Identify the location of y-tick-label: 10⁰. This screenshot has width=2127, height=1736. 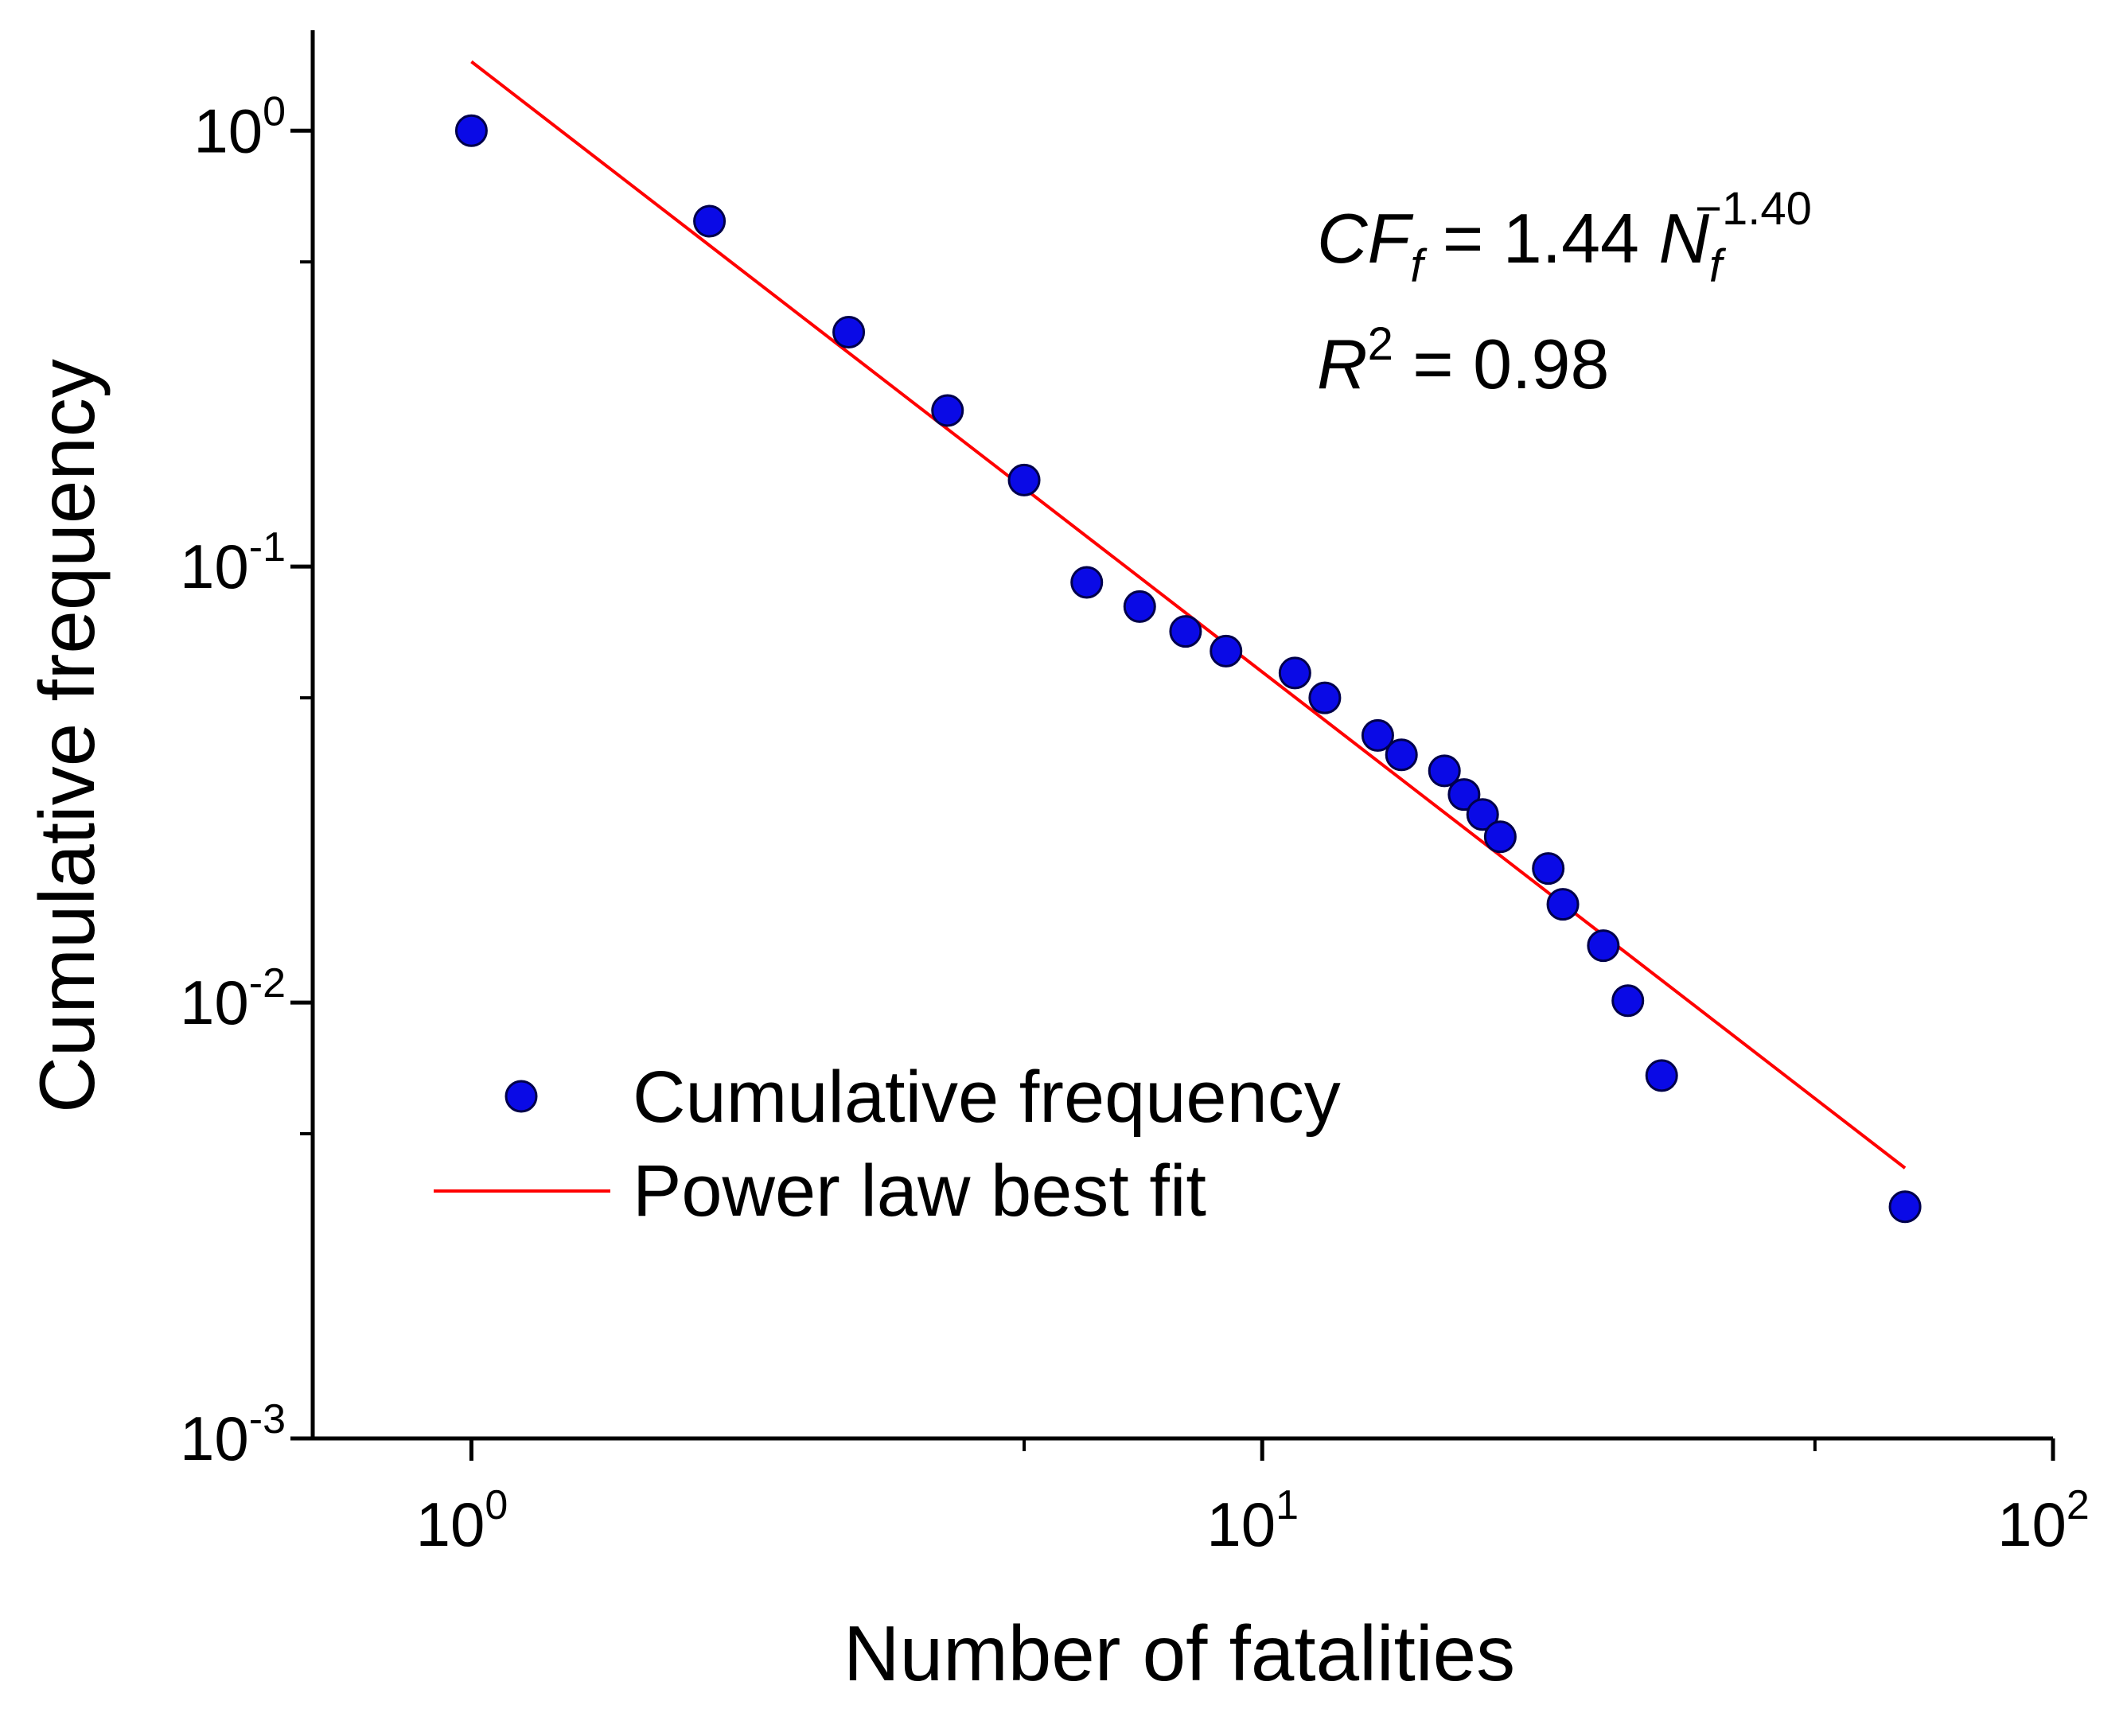
(239, 126).